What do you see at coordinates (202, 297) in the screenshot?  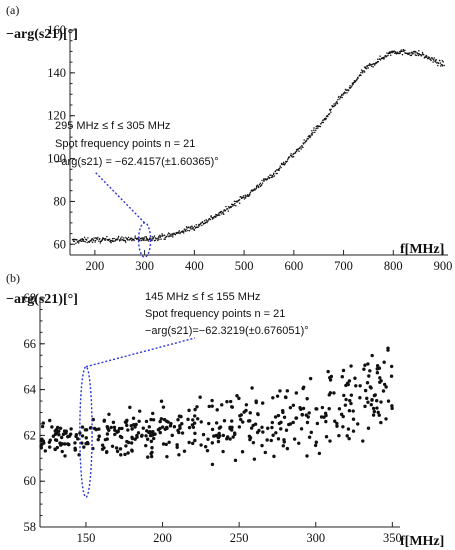 I see `panel-b-annotation-line1: 145 MHz ≤ f ≤ 155 MHz` at bounding box center [202, 297].